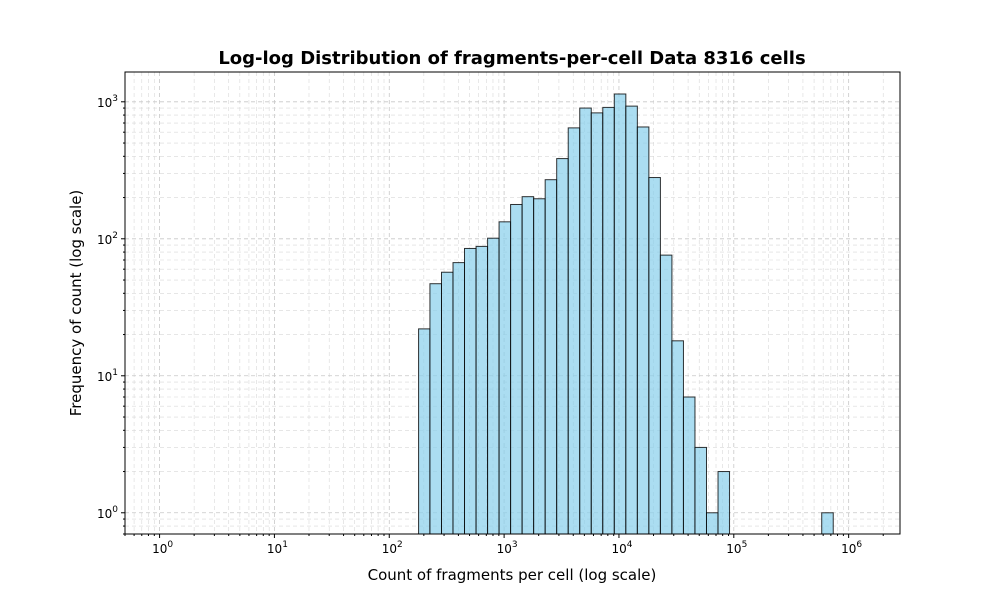  I want to click on x-axis-label: Count of fragments per cell (log scale), so click(512, 575).